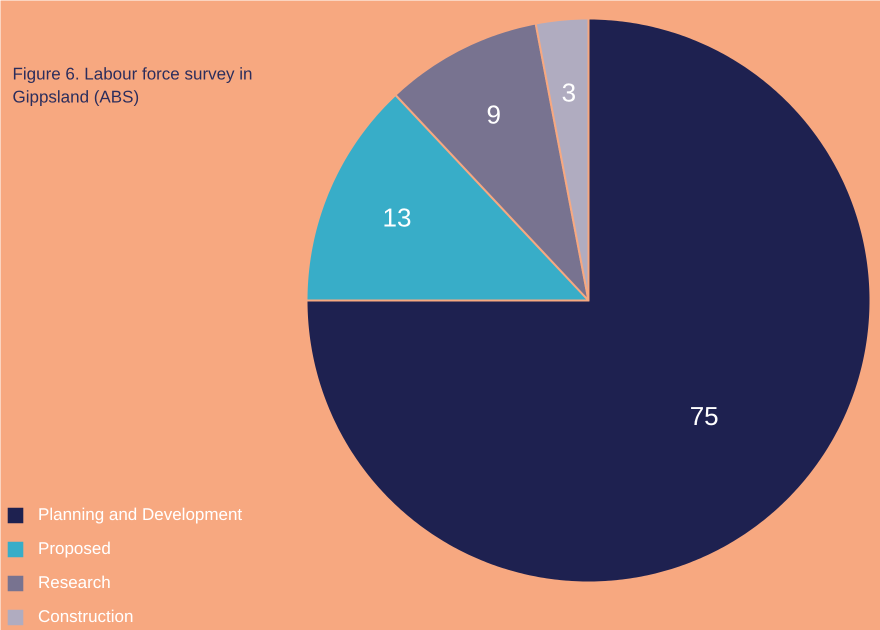 This screenshot has height=630, width=880. What do you see at coordinates (132, 85) in the screenshot?
I see `text: Figure 6. Labour force survey in Gippsland (ABS)` at bounding box center [132, 85].